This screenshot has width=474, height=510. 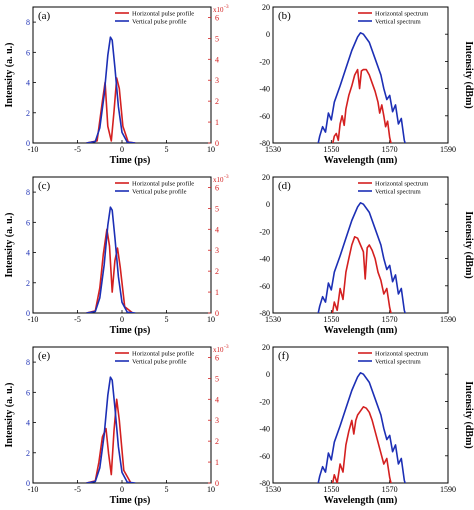 I want to click on p4-y2-exponent: -3, so click(x=226, y=347).